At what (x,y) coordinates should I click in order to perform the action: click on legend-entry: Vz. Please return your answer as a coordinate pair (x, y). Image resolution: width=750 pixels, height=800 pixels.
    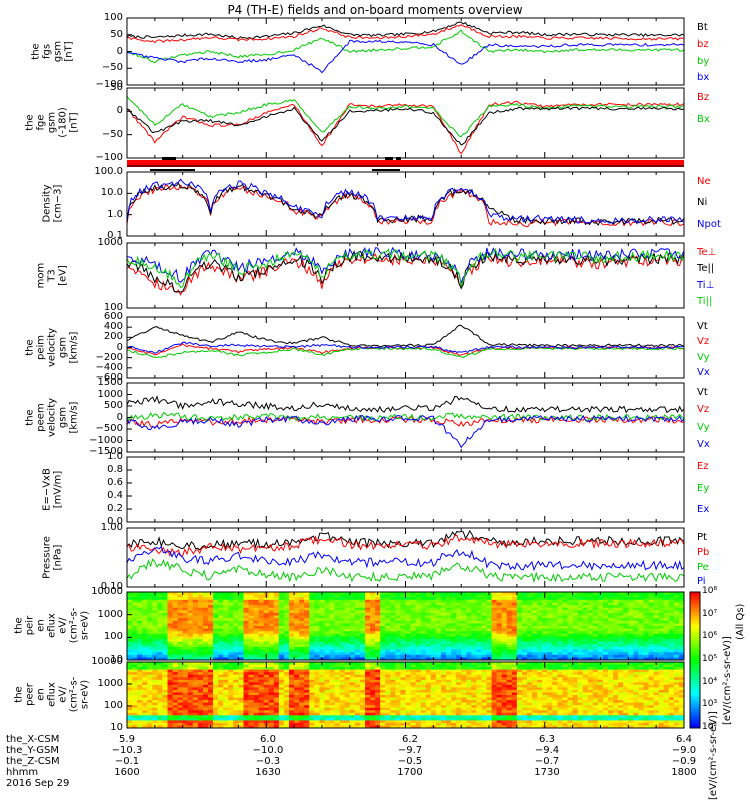
    Looking at the image, I should click on (703, 410).